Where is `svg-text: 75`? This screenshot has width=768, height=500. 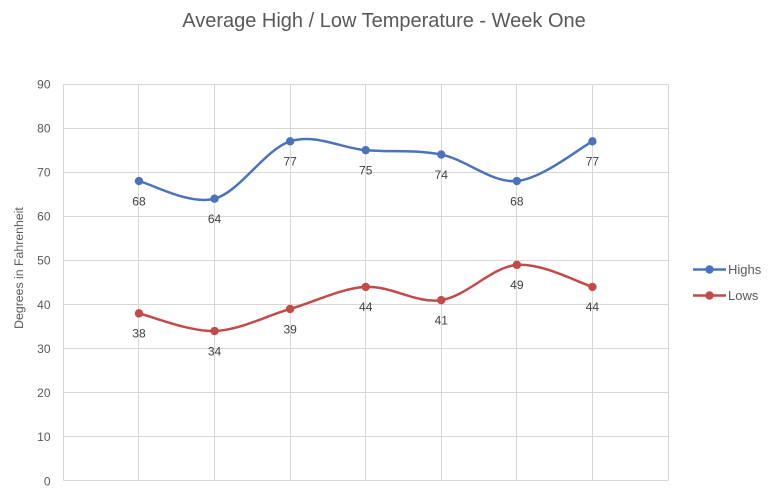
svg-text: 75 is located at coordinates (366, 170).